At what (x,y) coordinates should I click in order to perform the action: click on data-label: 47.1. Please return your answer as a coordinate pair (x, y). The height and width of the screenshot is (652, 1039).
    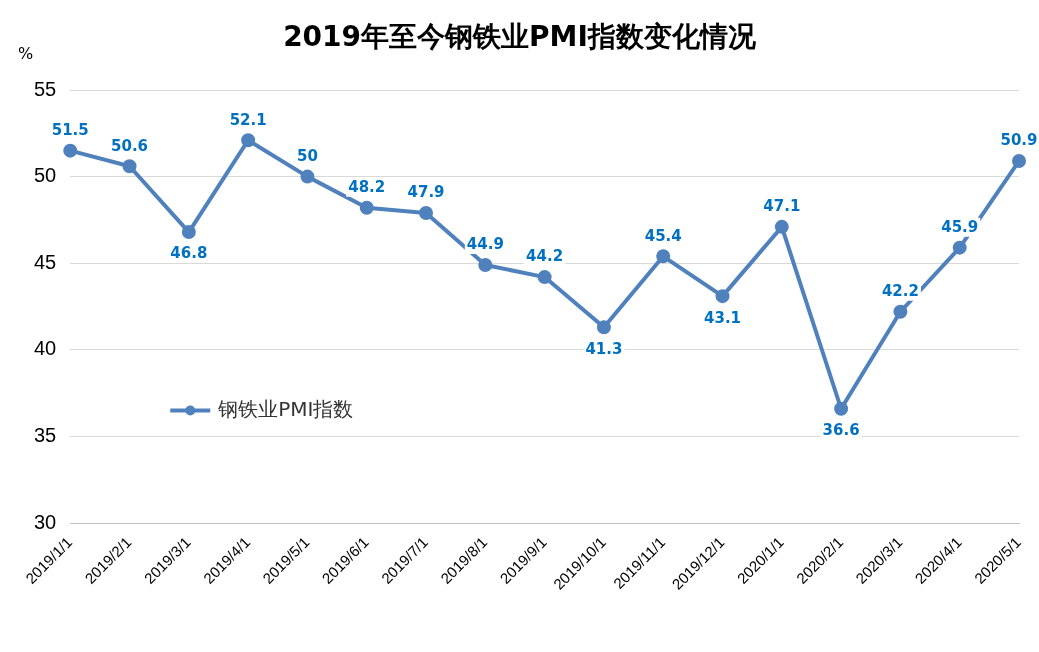
    Looking at the image, I should click on (782, 206).